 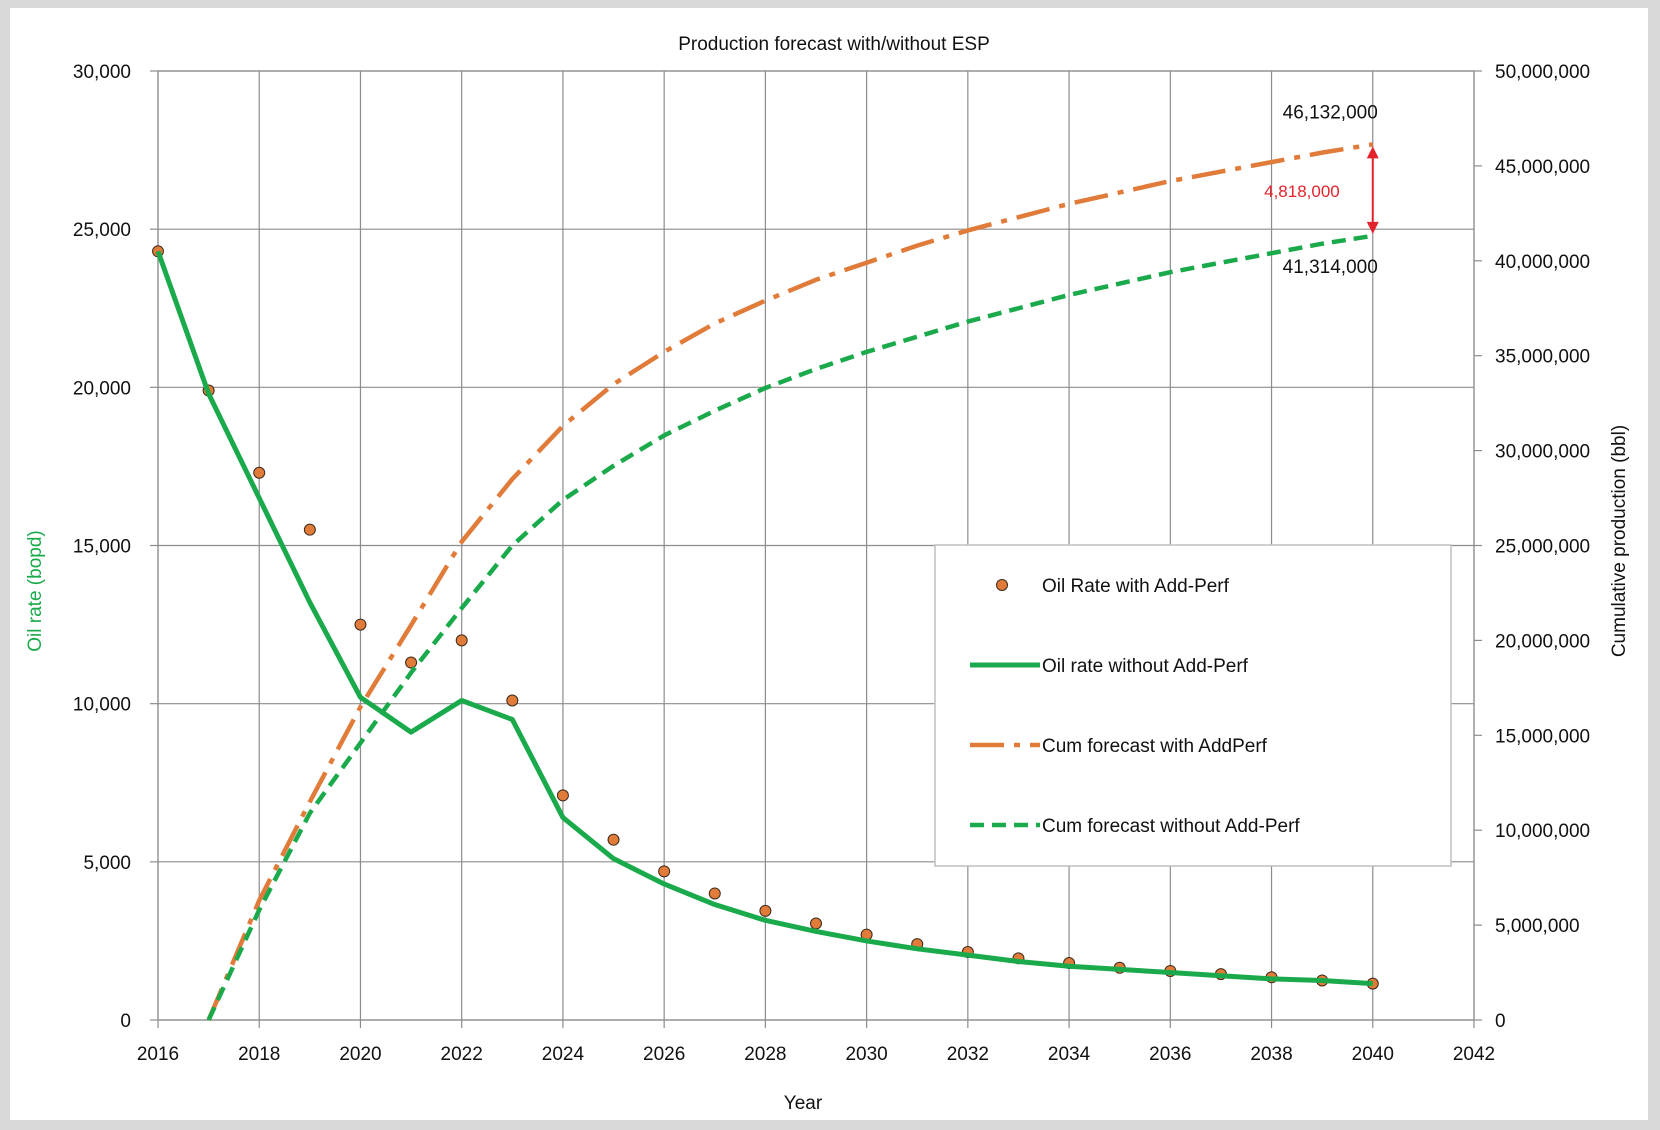 What do you see at coordinates (1500, 1021) in the screenshot?
I see `right-tick-label: 0` at bounding box center [1500, 1021].